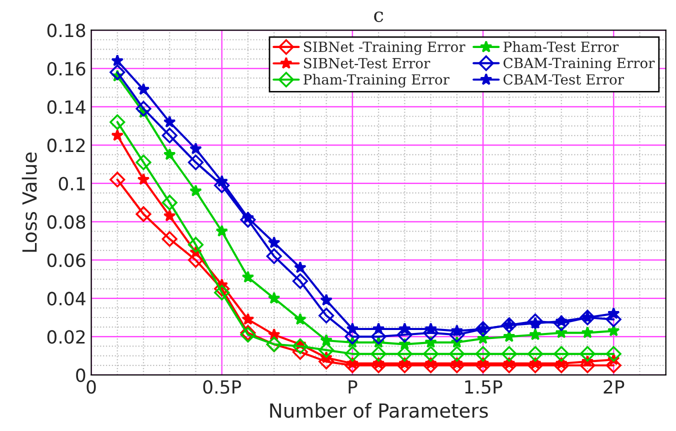 This screenshot has height=431, width=676. I want to click on y-tick-label: 0.18, so click(66, 31).